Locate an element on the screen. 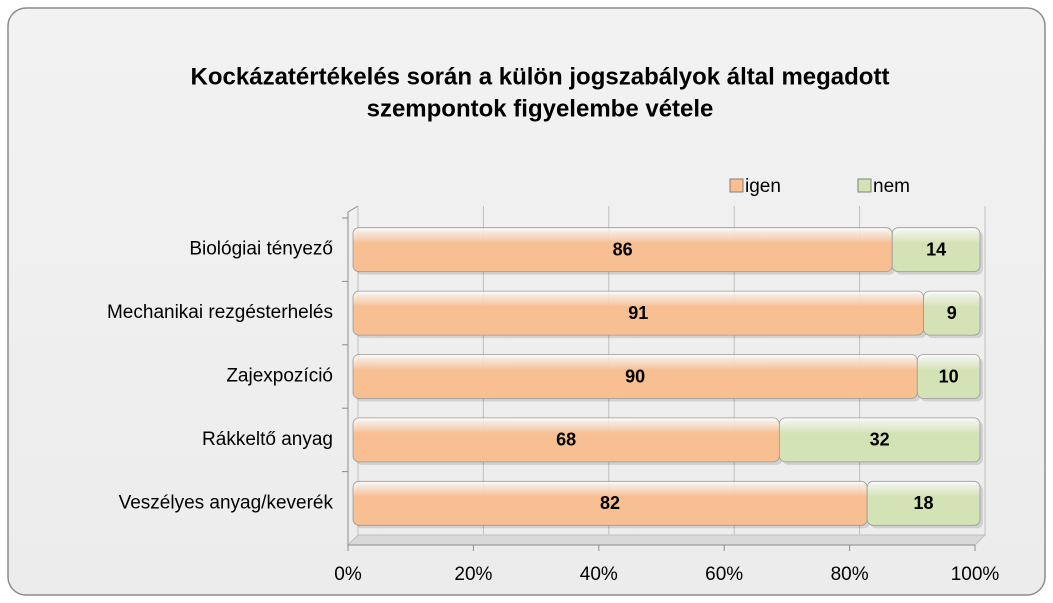  data-label: 32 is located at coordinates (880, 440).